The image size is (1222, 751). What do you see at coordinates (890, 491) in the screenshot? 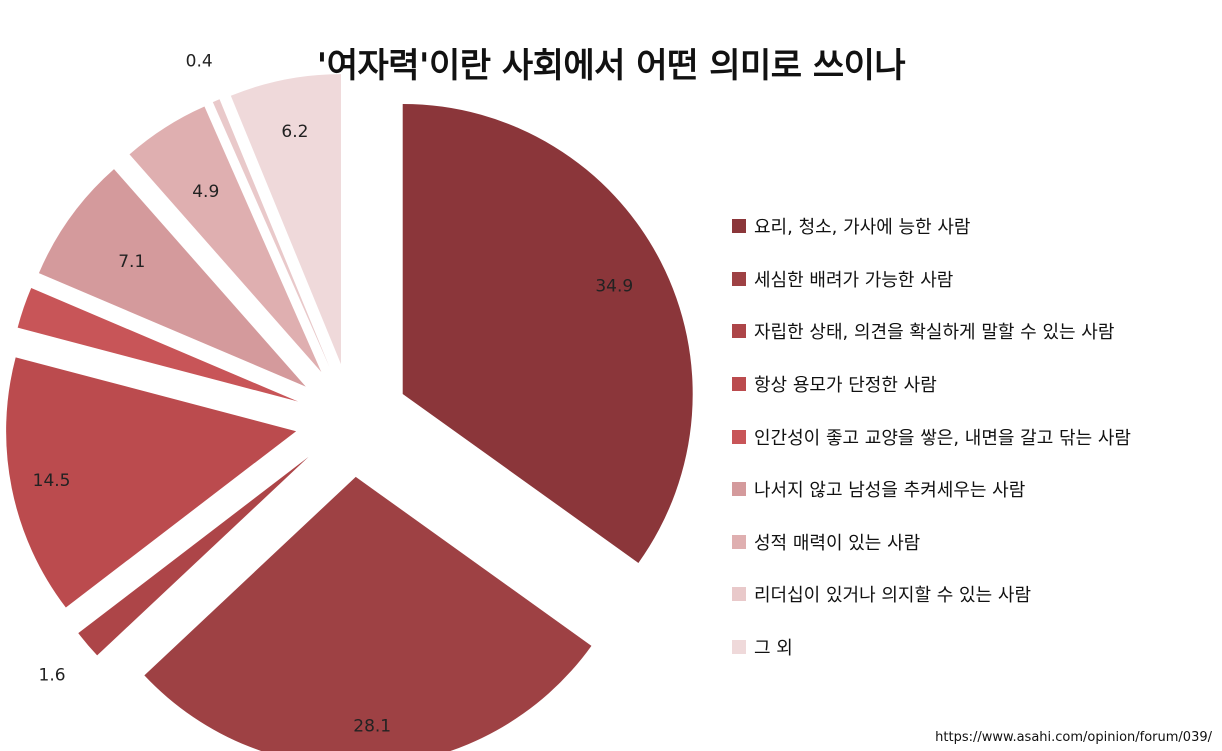
I see `legend-label: 나서지 않고 남성을 추켜세우는 사람` at bounding box center [890, 491].